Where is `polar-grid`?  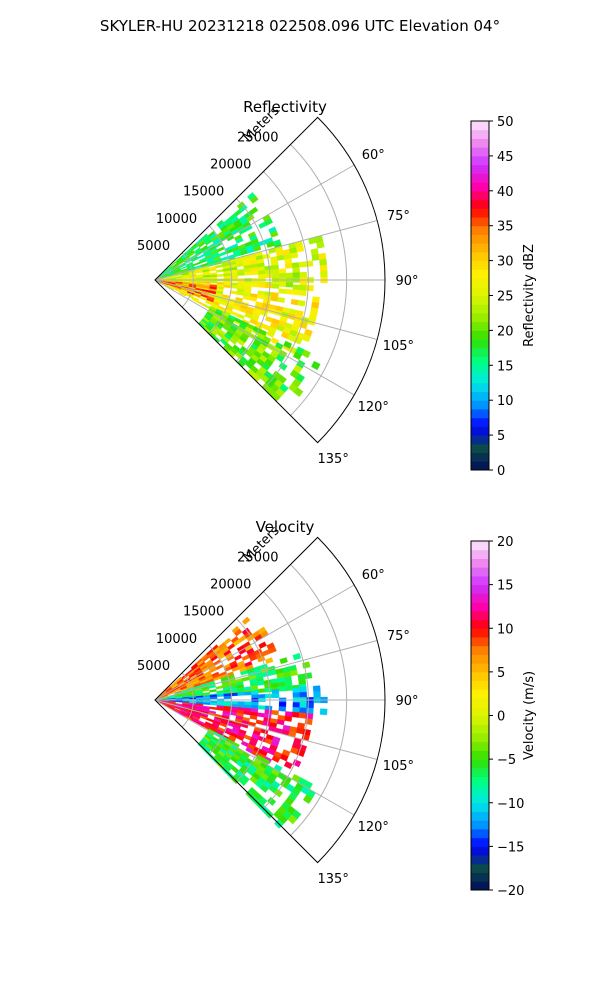
polar-grid is located at coordinates (269, 280).